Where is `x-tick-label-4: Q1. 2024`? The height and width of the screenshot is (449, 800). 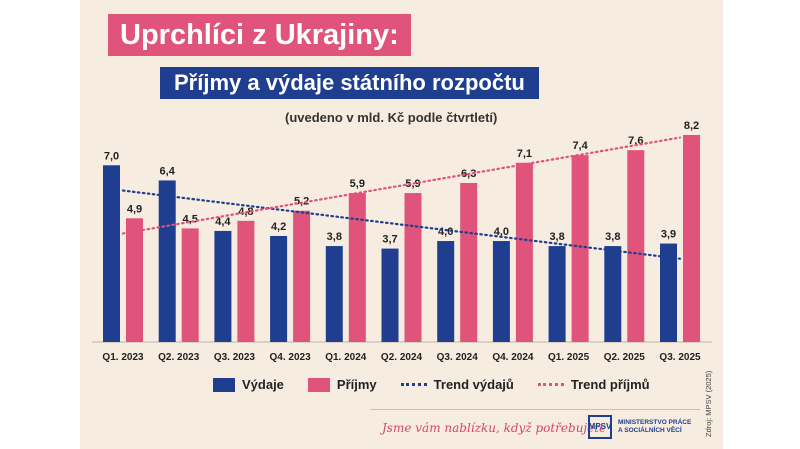 x-tick-label-4: Q1. 2024 is located at coordinates (346, 357).